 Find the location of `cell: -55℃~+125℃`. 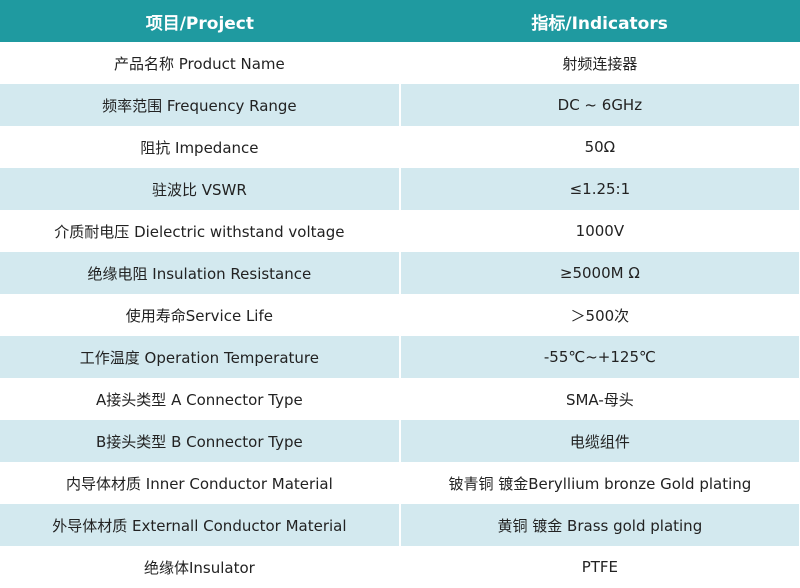

cell: -55℃~+125℃ is located at coordinates (599, 357).